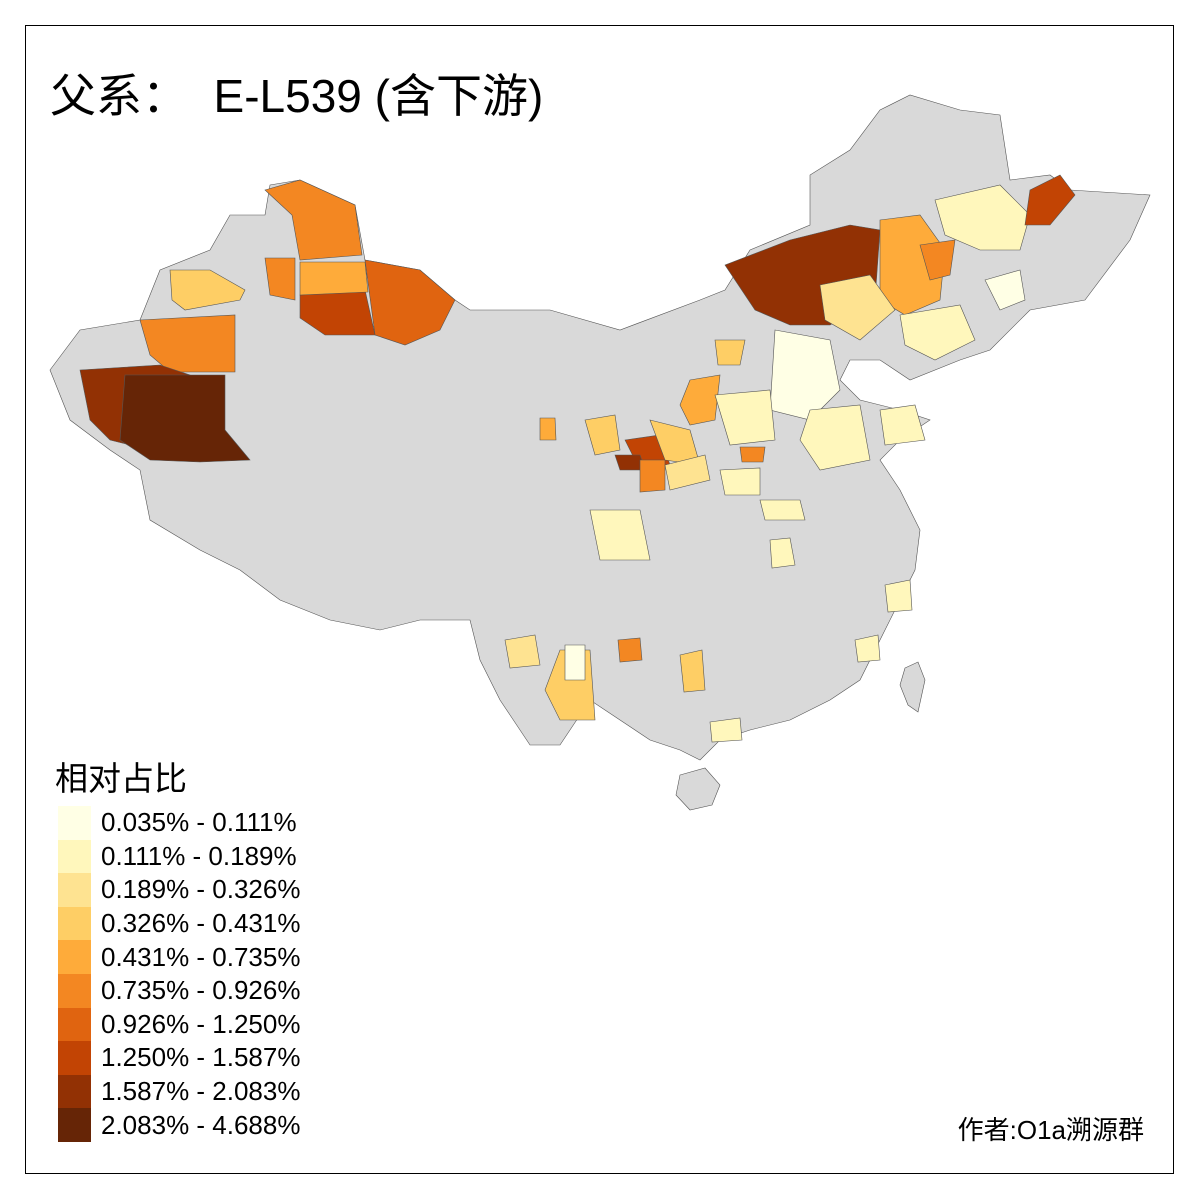 This screenshot has width=1200, height=1200. I want to click on legend-title: 相对占比, so click(121, 778).